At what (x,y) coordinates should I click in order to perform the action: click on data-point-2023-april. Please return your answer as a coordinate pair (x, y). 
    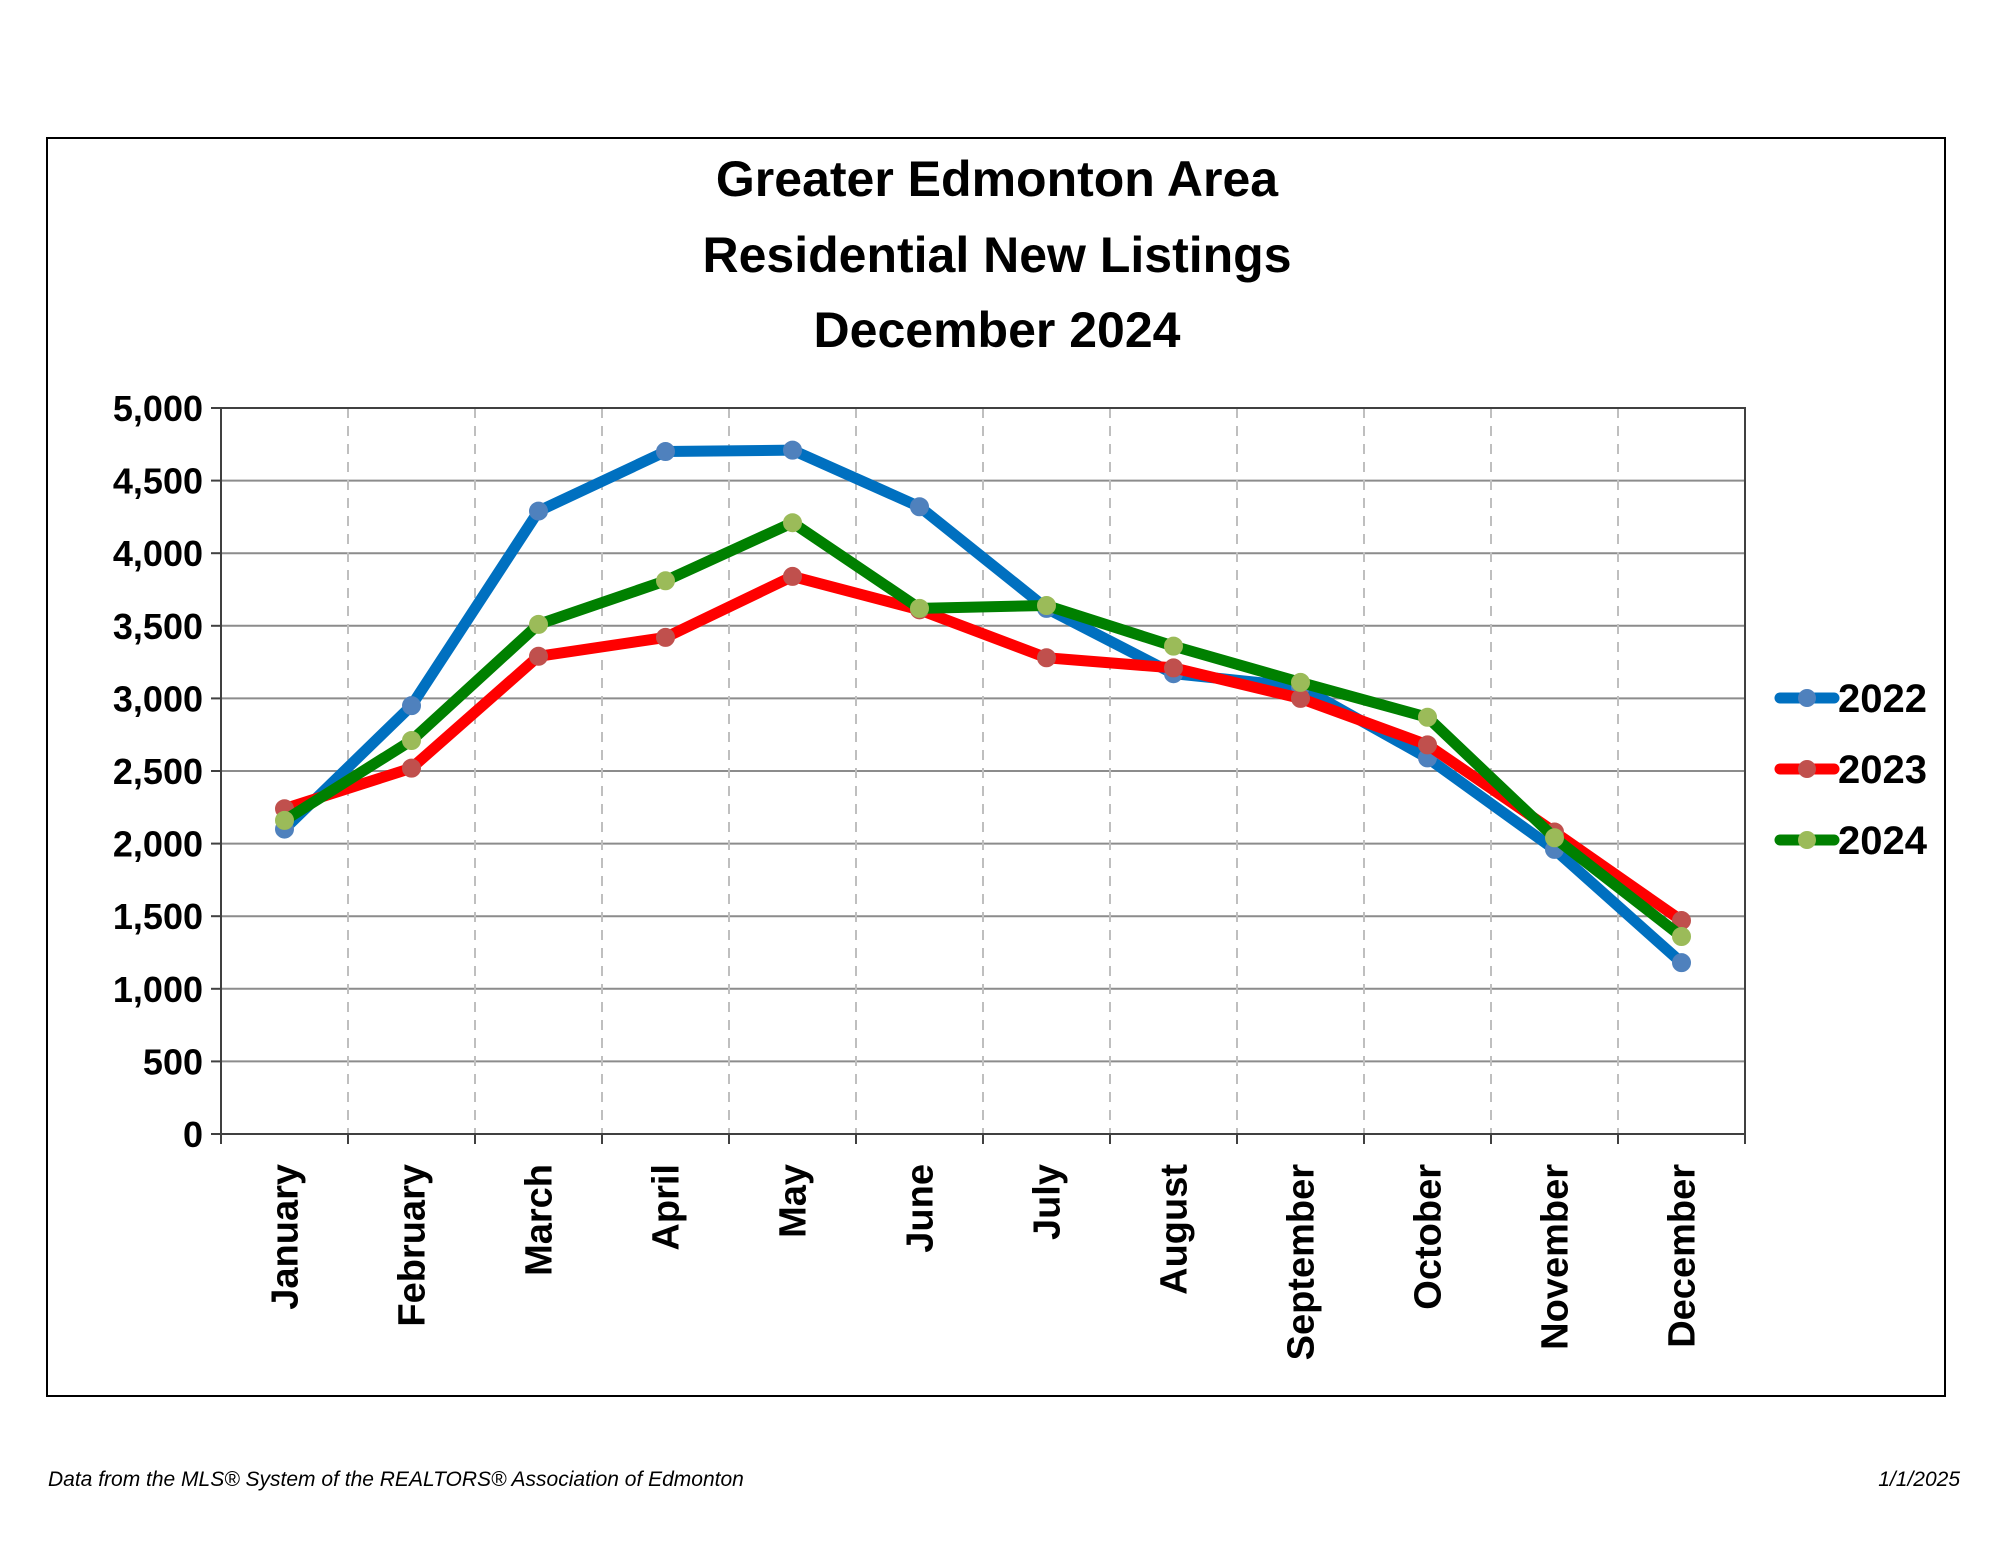
    Looking at the image, I should click on (665, 637).